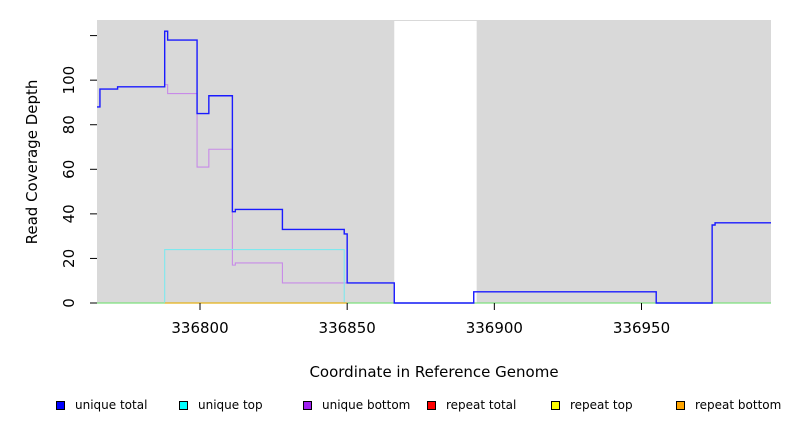 This screenshot has height=432, width=792. Describe the element at coordinates (230, 405) in the screenshot. I see `legend-label: unique top` at that location.